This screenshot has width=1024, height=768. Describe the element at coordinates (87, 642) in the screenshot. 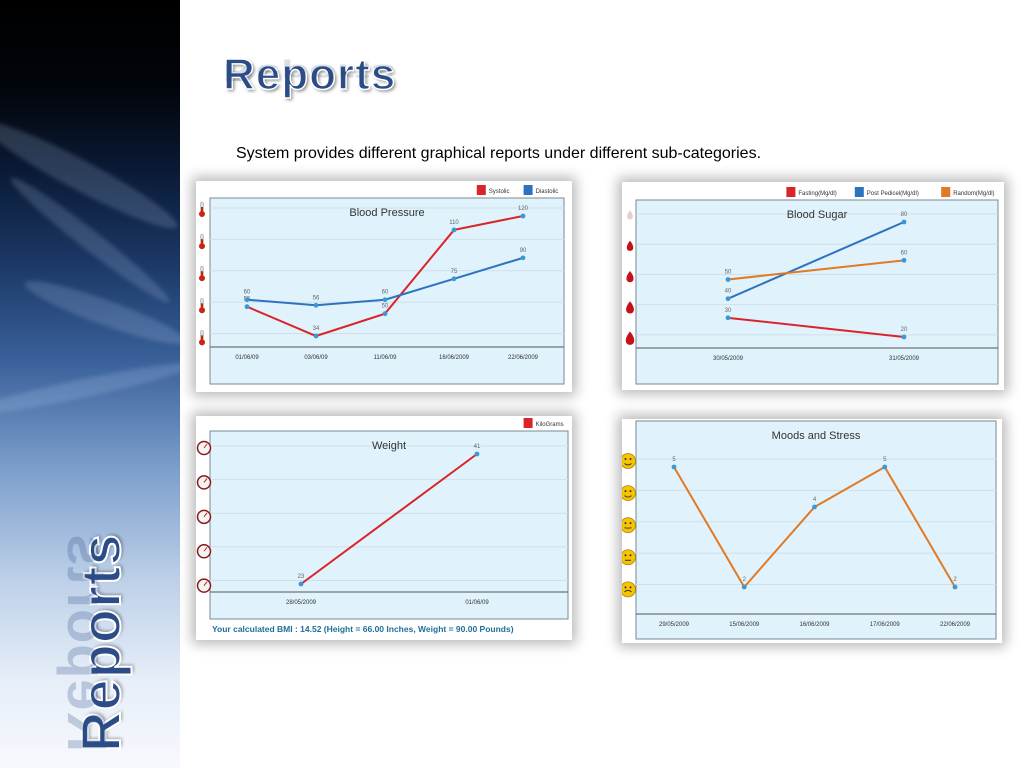

I see `sidebar-title-reflection: Reports` at that location.